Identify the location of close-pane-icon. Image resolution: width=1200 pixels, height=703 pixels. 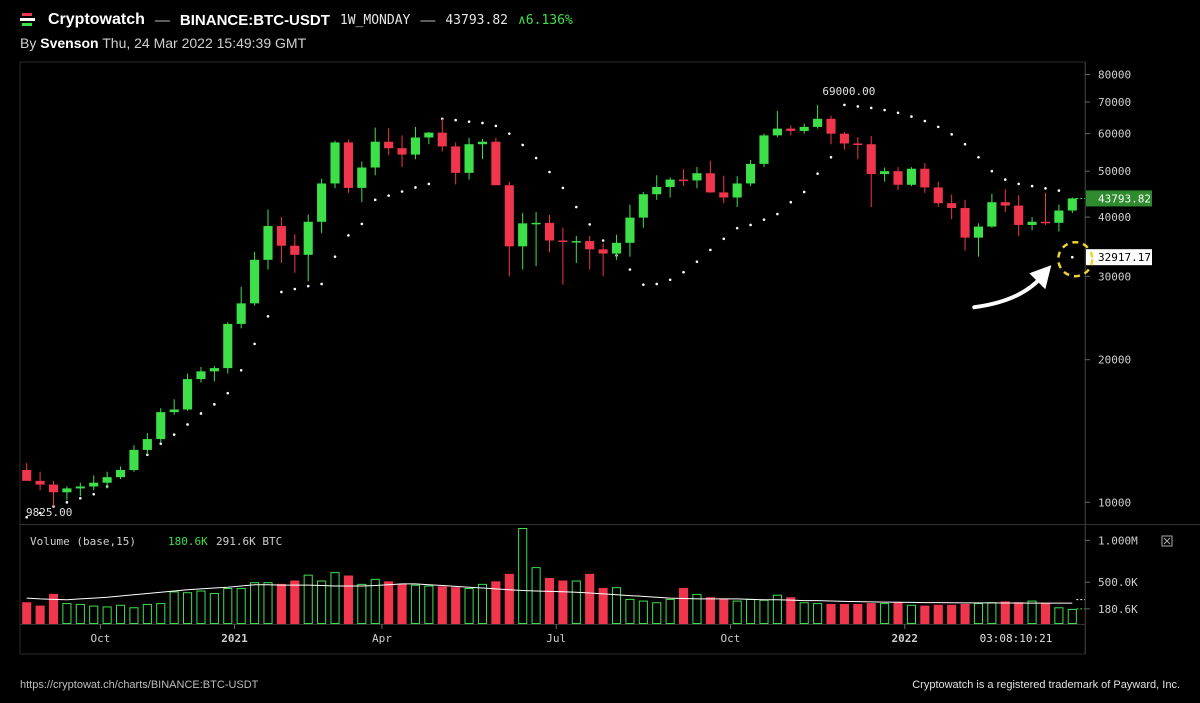
(1167, 541).